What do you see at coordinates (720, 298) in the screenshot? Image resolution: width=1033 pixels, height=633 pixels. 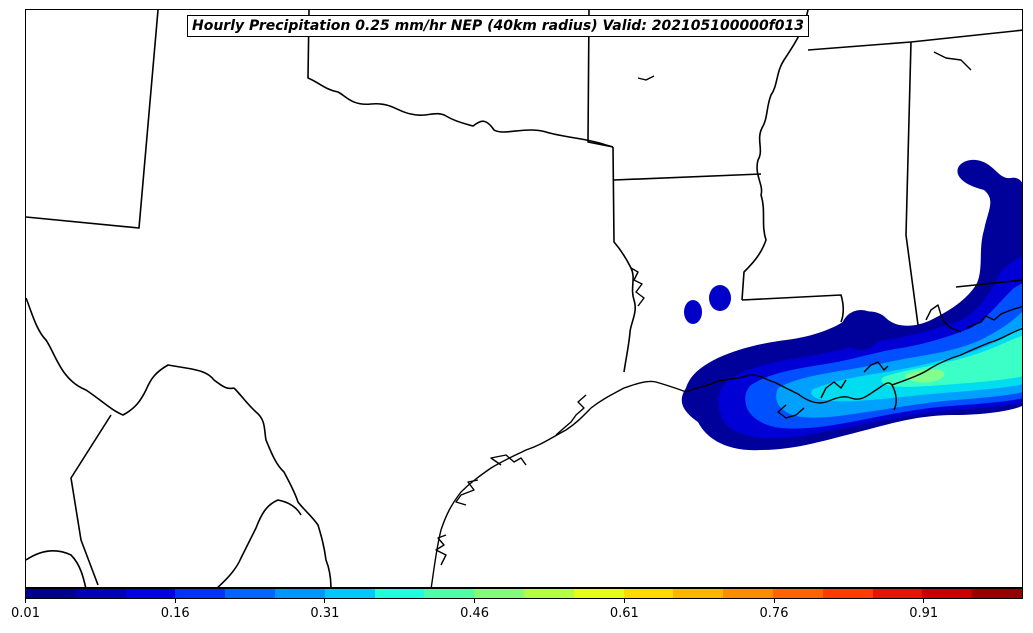 I see `precip-blob-b` at bounding box center [720, 298].